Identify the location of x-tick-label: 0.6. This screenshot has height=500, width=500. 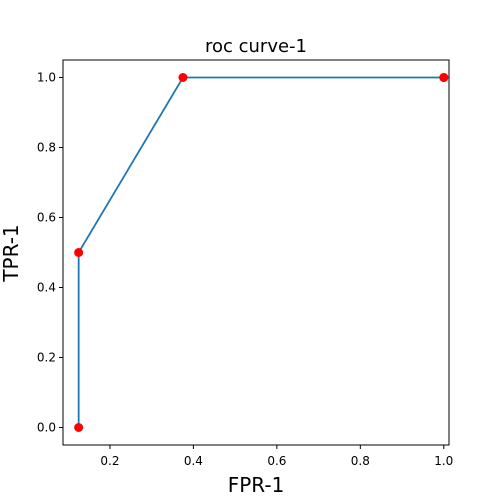
(276, 461).